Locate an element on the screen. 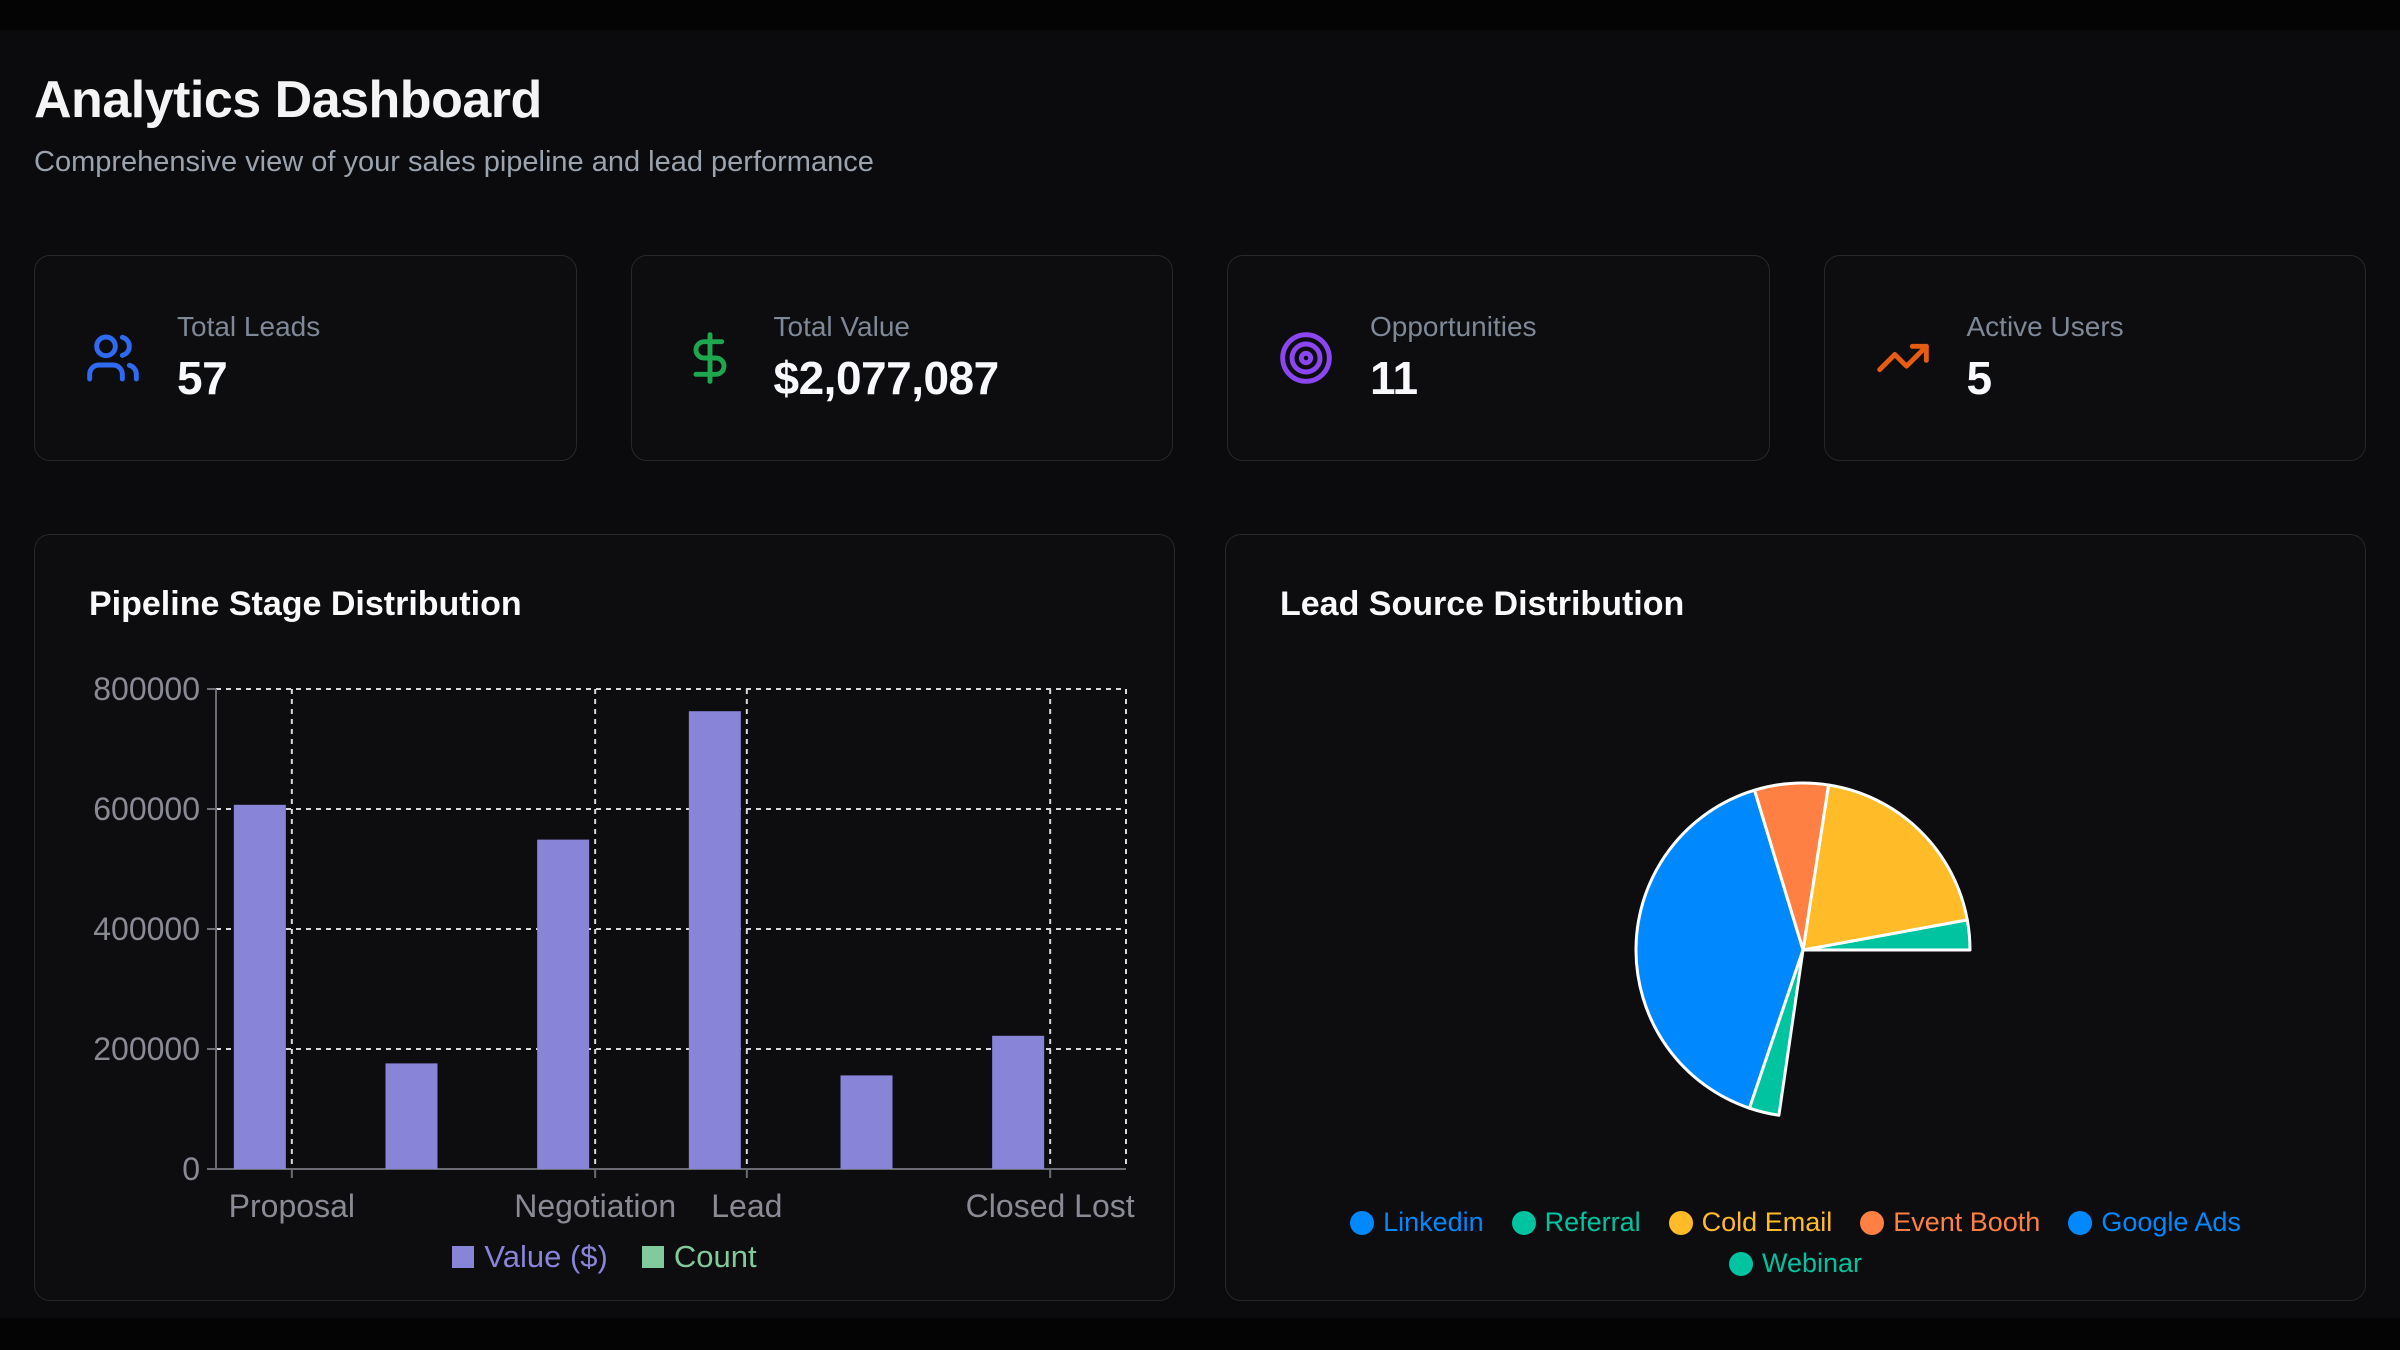 Image resolution: width=2400 pixels, height=1350 pixels. dollar-sign-icon is located at coordinates (710, 358).